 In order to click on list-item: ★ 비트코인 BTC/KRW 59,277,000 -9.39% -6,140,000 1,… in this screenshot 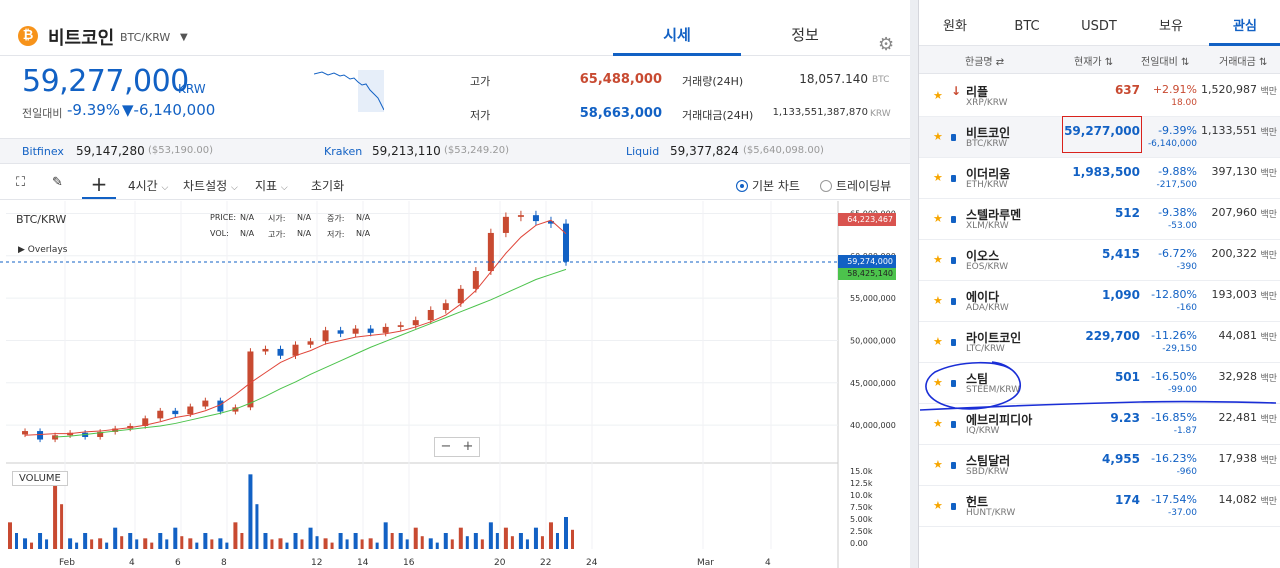, I will do `click(1099, 137)`.